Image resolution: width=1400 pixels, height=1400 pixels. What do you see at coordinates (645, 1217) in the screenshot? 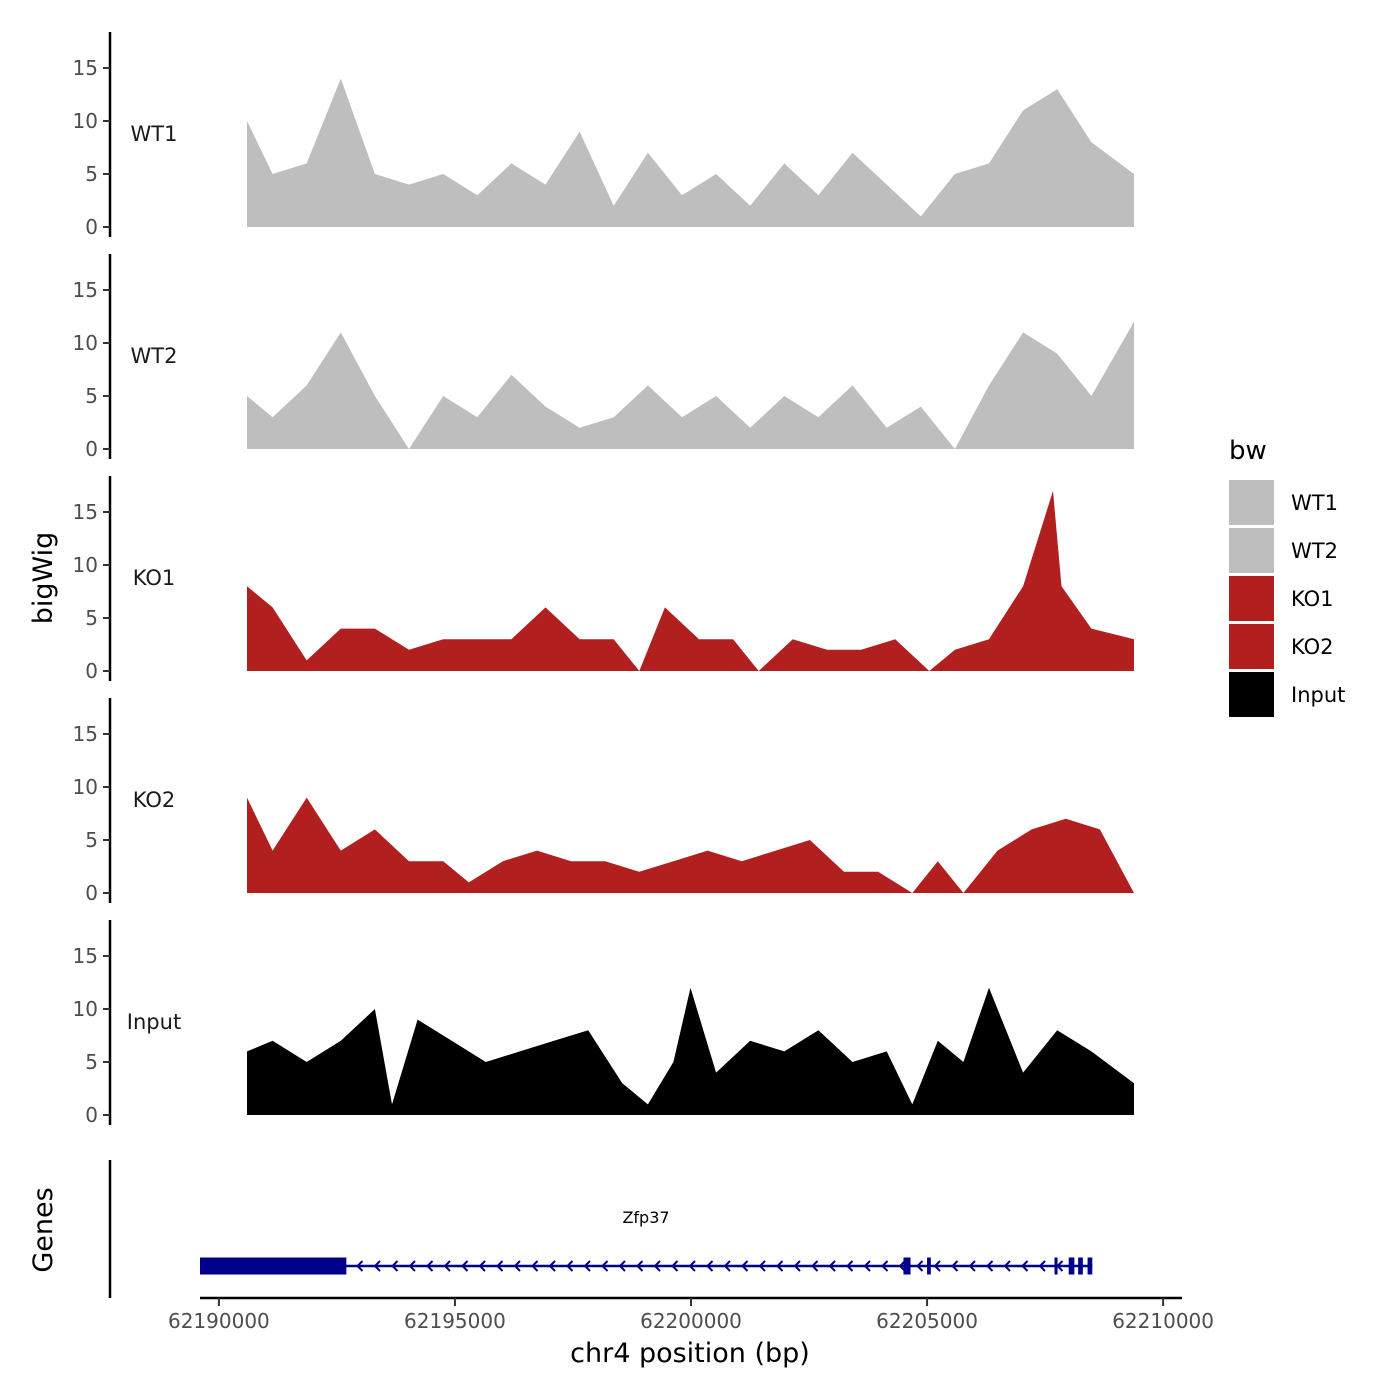
I see `gene-name-label: Zfp37` at bounding box center [645, 1217].